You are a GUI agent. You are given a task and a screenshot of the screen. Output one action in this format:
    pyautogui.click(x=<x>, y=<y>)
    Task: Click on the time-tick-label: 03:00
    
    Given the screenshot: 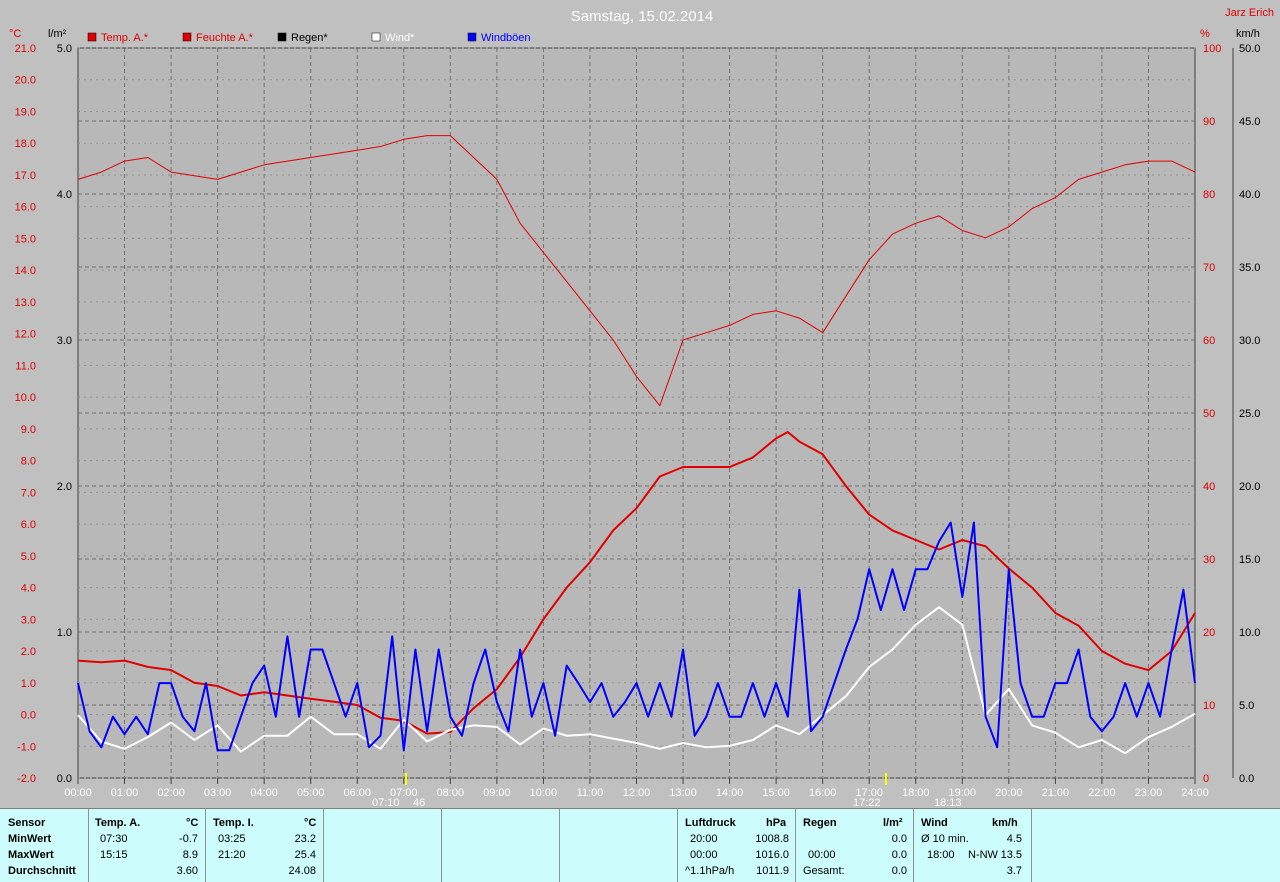 What is the action you would take?
    pyautogui.click(x=218, y=793)
    